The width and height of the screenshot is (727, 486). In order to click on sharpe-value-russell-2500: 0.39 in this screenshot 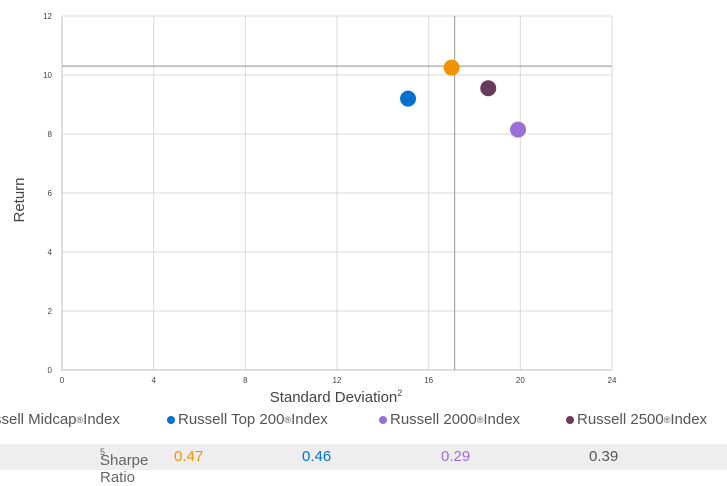, I will do `click(604, 456)`.